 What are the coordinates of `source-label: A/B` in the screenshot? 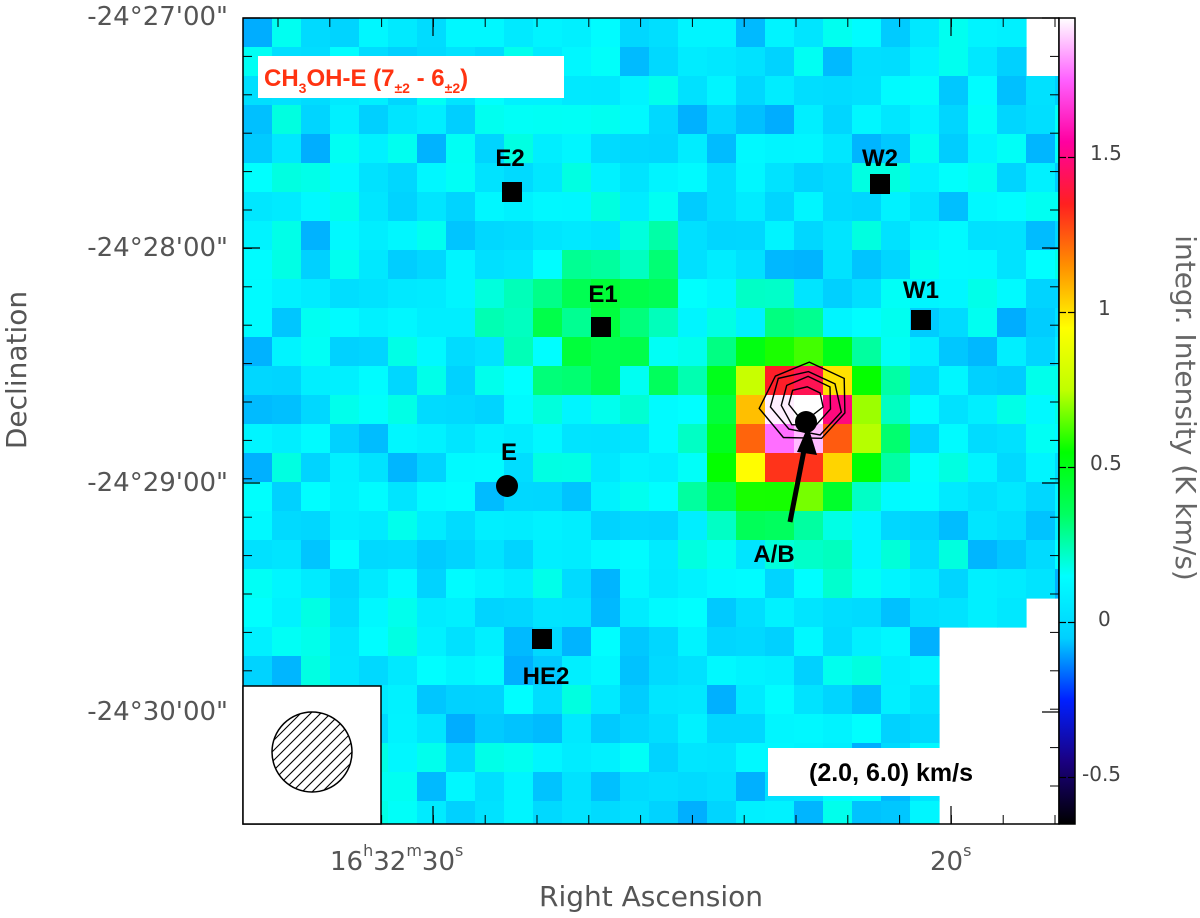 It's located at (773, 554).